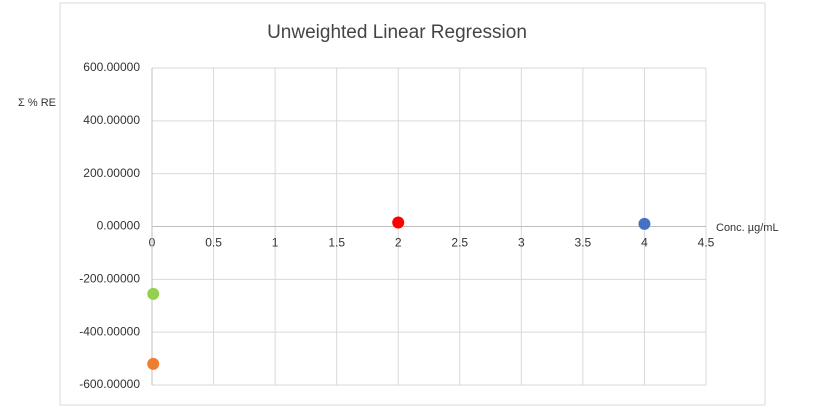  I want to click on chart-title: Unweighted Linear Regression, so click(397, 32).